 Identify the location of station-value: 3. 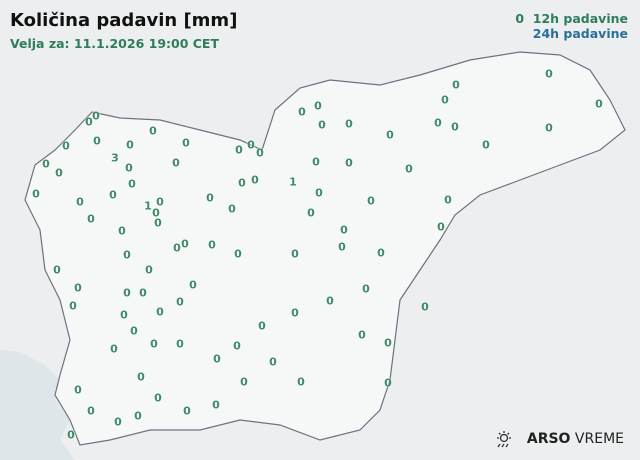
(115, 158).